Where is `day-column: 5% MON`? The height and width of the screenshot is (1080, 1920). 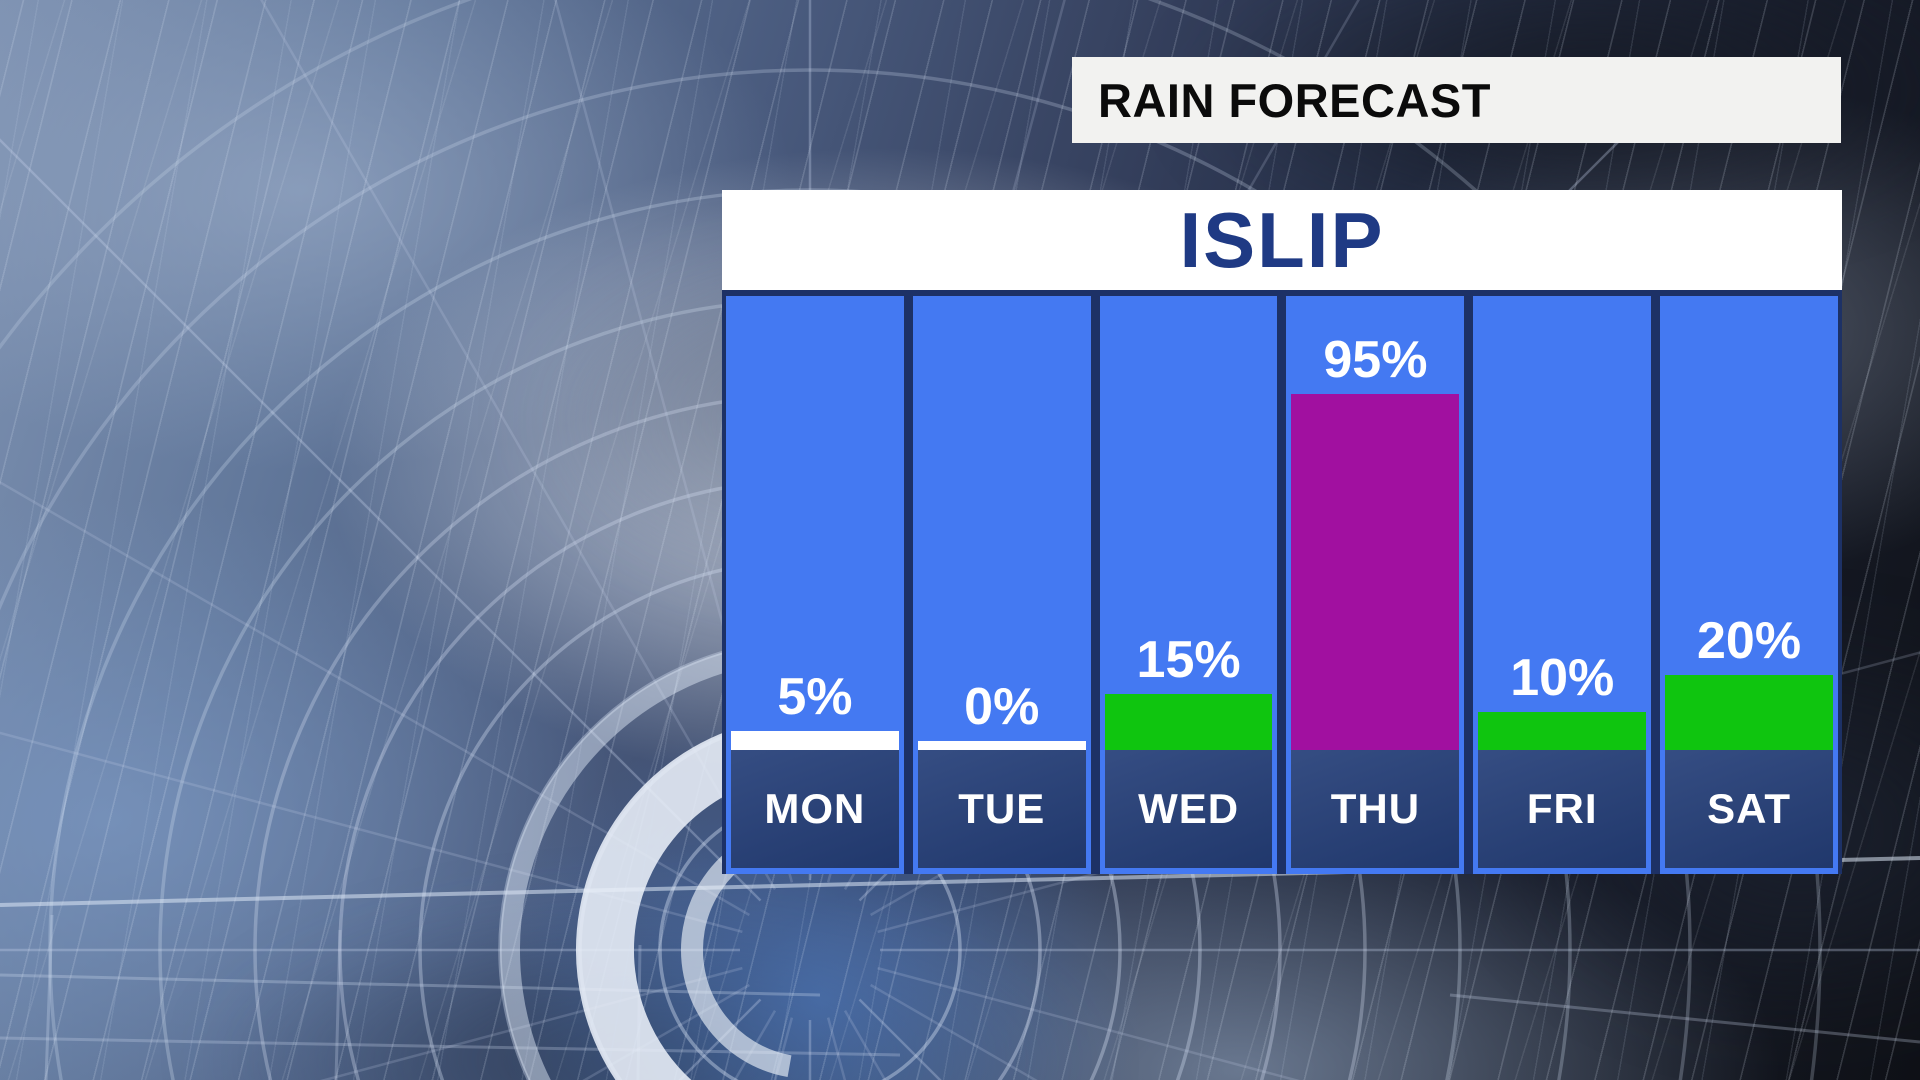
day-column: 5% MON is located at coordinates (815, 585).